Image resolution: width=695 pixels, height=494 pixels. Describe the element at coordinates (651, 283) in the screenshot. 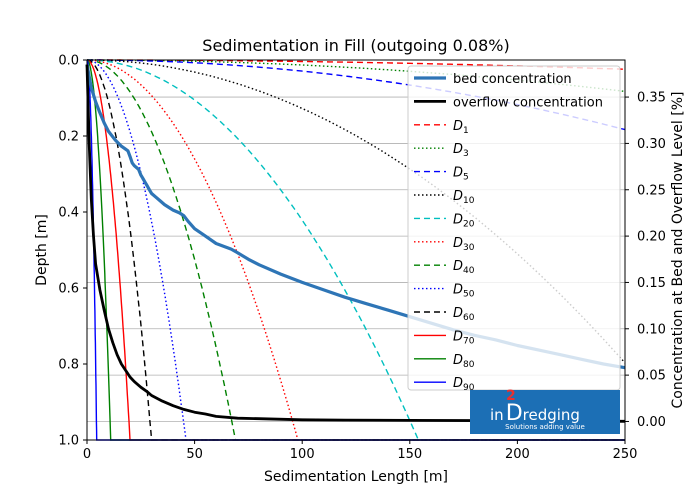

I see `y2-tick-label: 0.15` at that location.